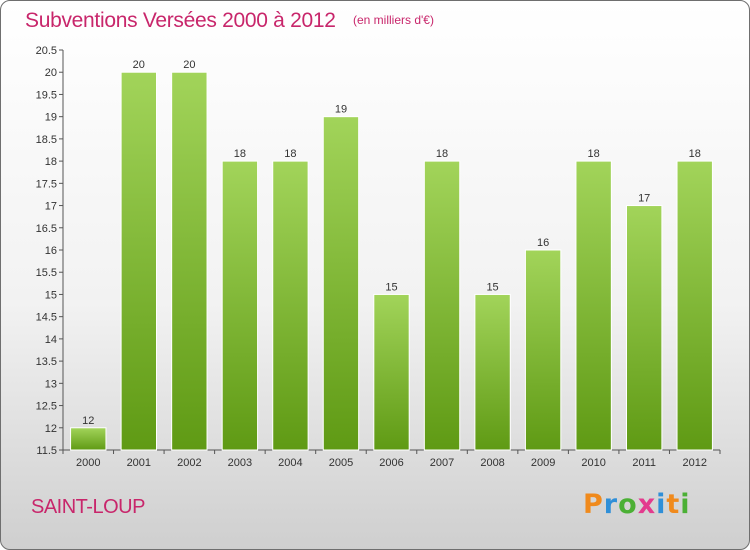 The height and width of the screenshot is (550, 750). Describe the element at coordinates (51, 162) in the screenshot. I see `y-tick-label: 18` at that location.